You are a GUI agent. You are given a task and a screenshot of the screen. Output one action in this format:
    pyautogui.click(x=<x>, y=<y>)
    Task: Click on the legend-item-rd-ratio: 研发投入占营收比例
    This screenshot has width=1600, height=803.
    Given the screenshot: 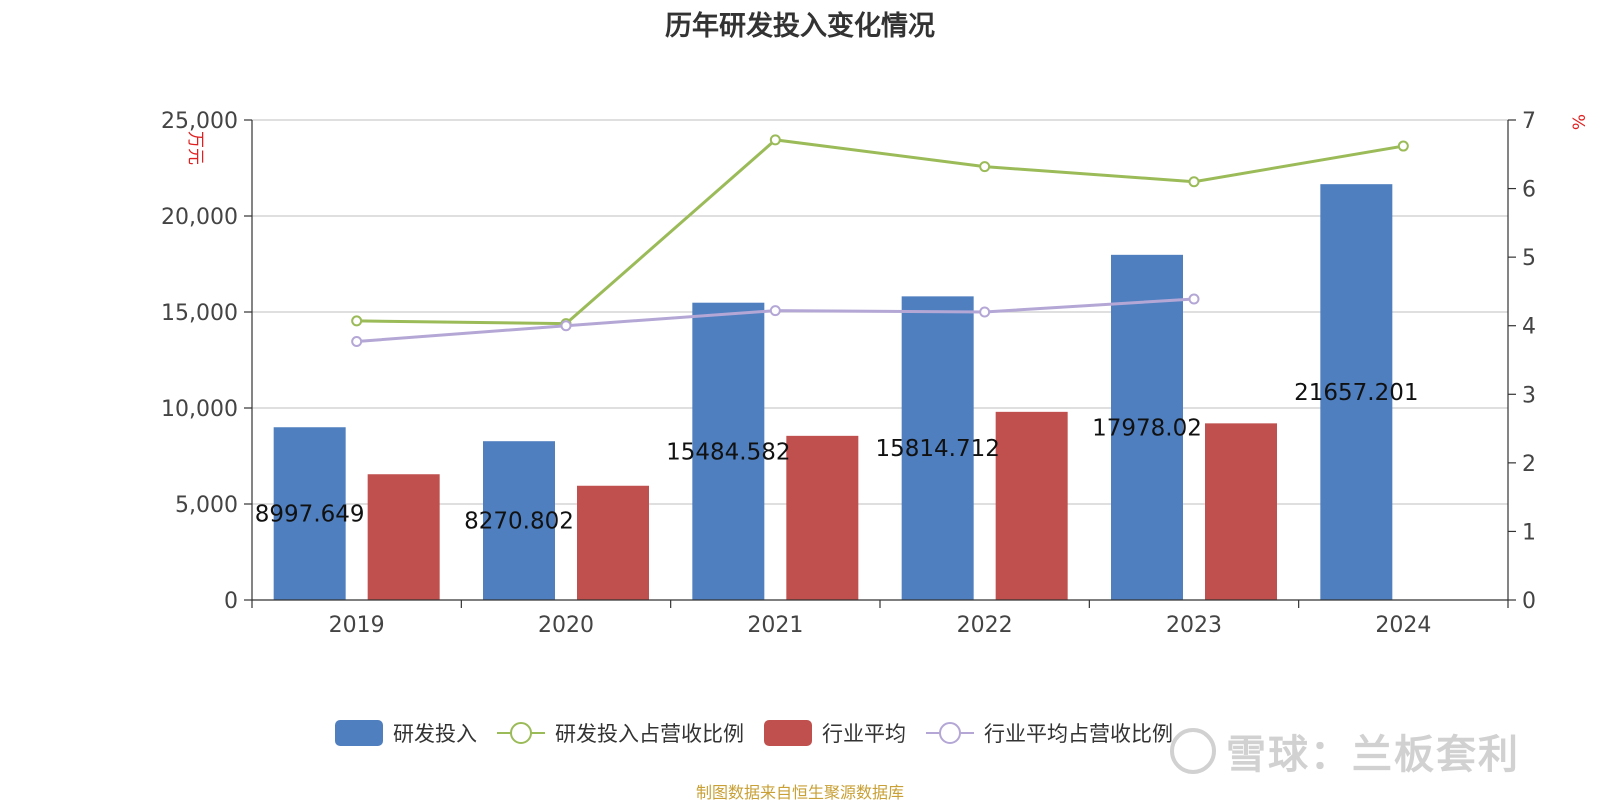 What is the action you would take?
    pyautogui.click(x=620, y=733)
    